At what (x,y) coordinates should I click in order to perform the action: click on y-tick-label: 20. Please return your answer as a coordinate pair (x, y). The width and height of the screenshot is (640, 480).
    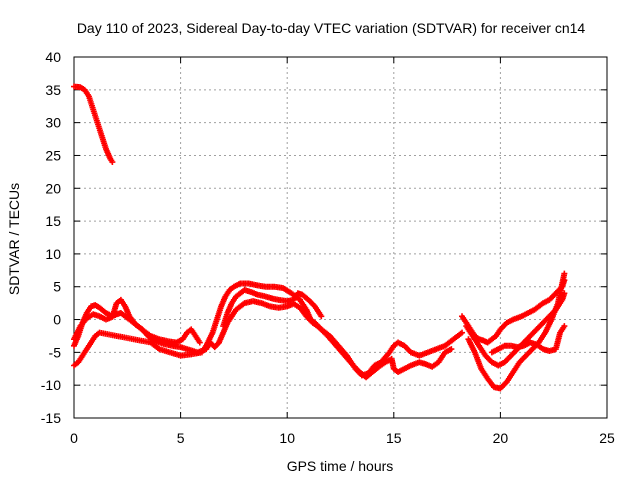
    Looking at the image, I should click on (53, 188).